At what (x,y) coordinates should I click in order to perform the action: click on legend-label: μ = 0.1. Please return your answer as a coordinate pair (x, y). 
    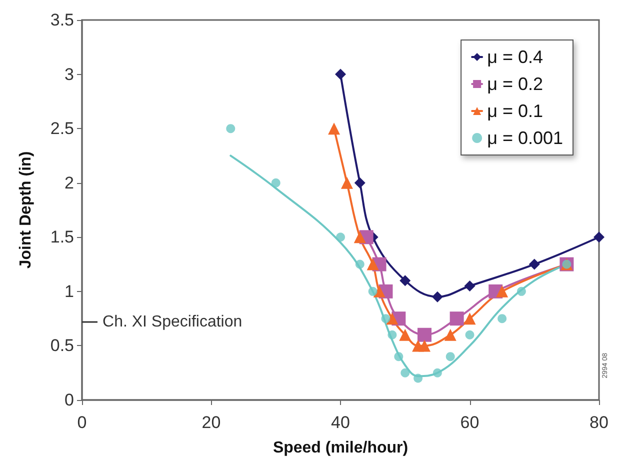
    Looking at the image, I should click on (515, 111).